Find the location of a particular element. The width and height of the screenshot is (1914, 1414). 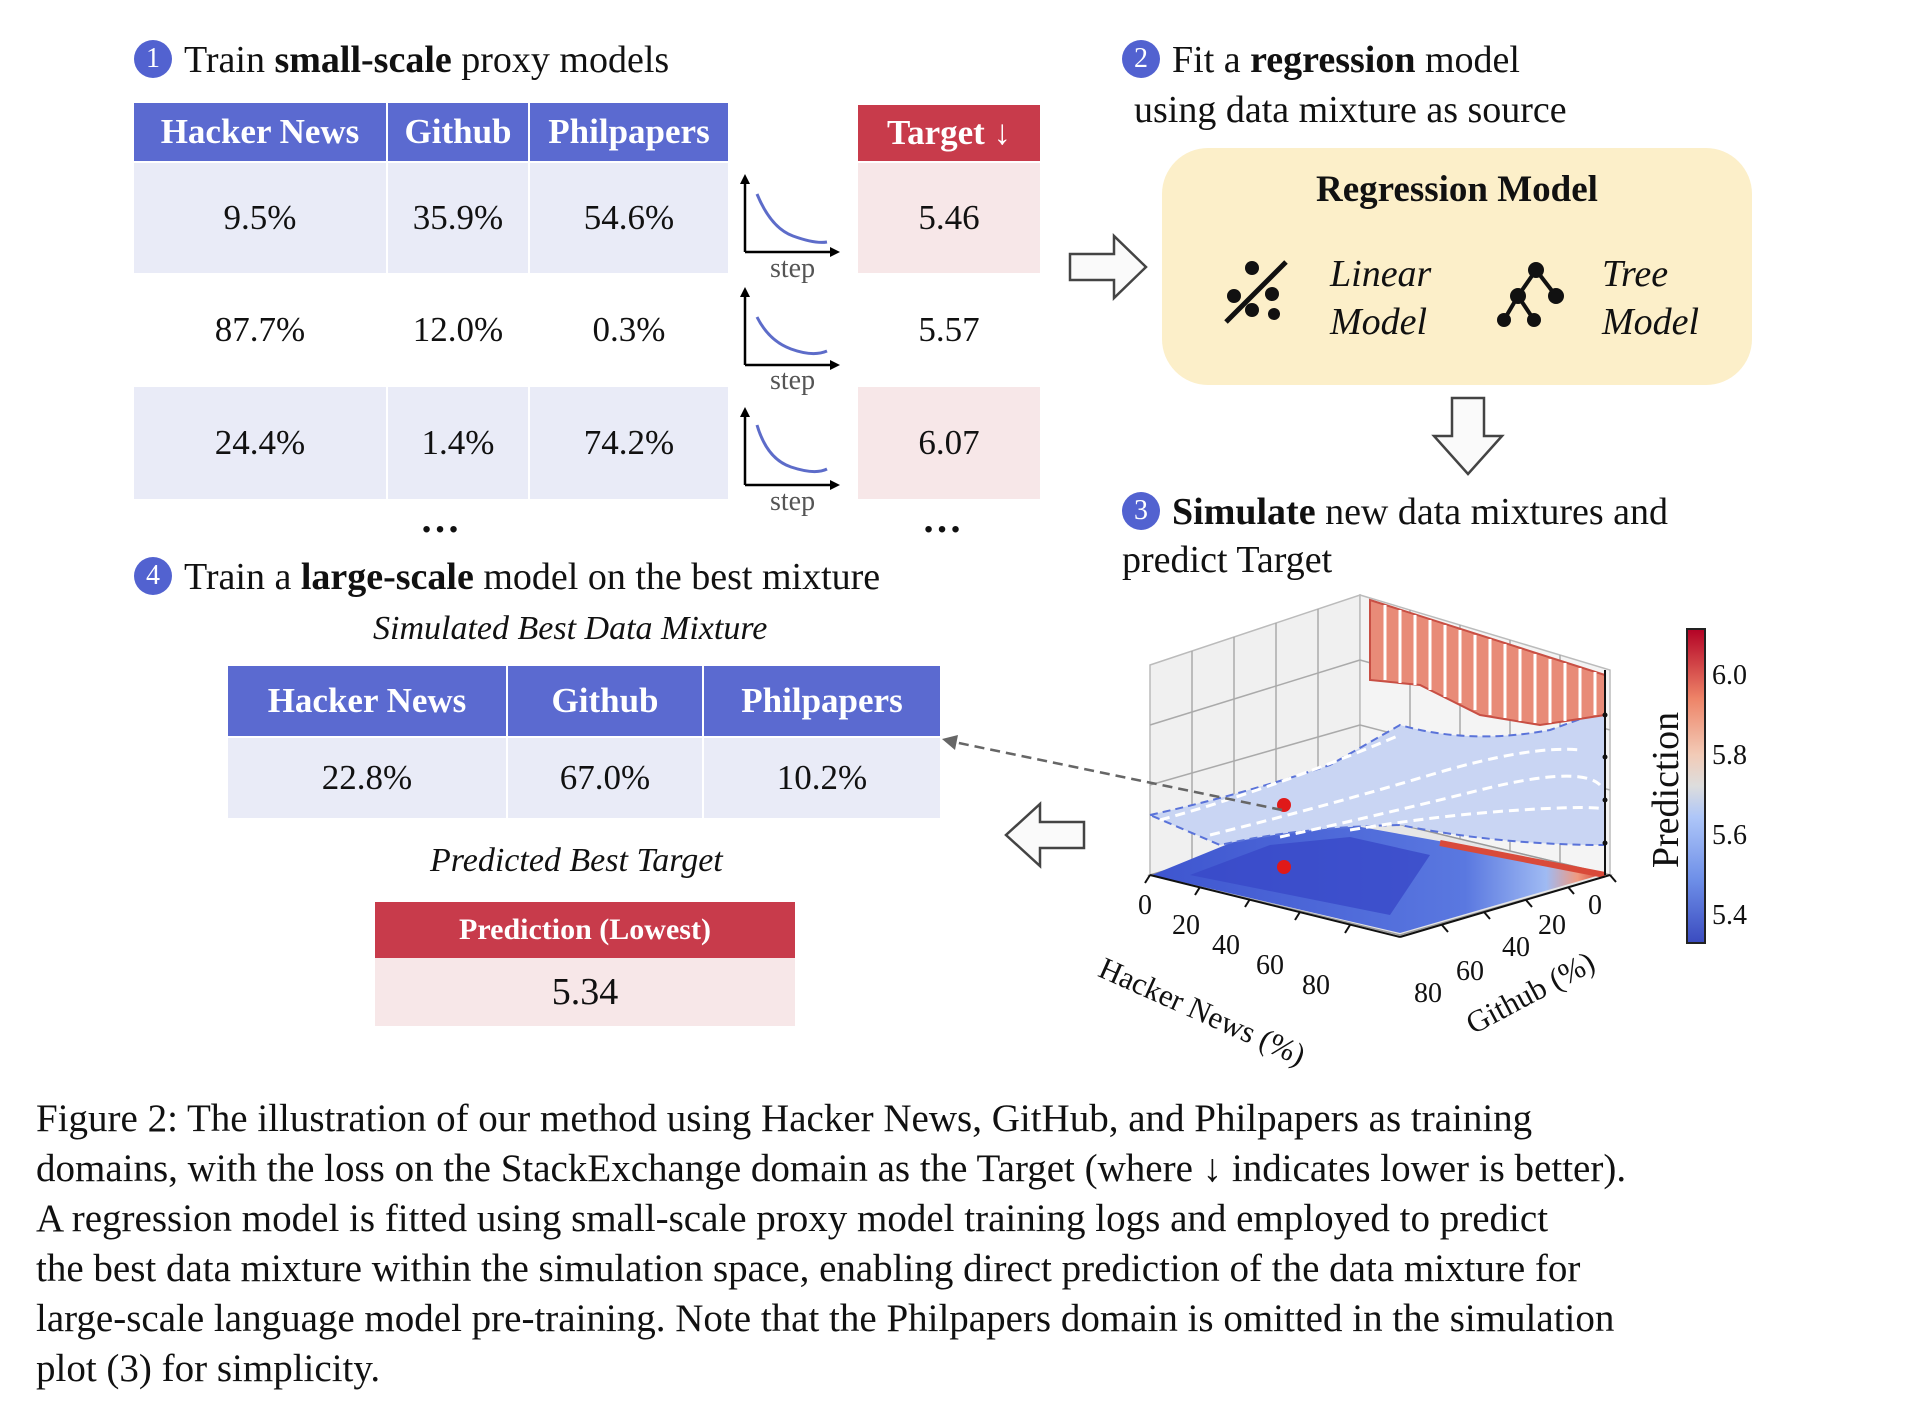

left-arrow-icon is located at coordinates (1045, 835).